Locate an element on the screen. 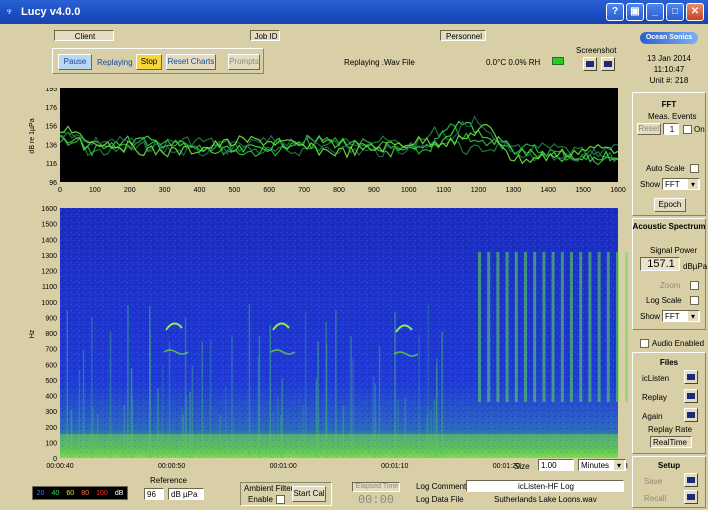 The width and height of the screenshot is (708, 510). save-icon is located at coordinates (691, 480).